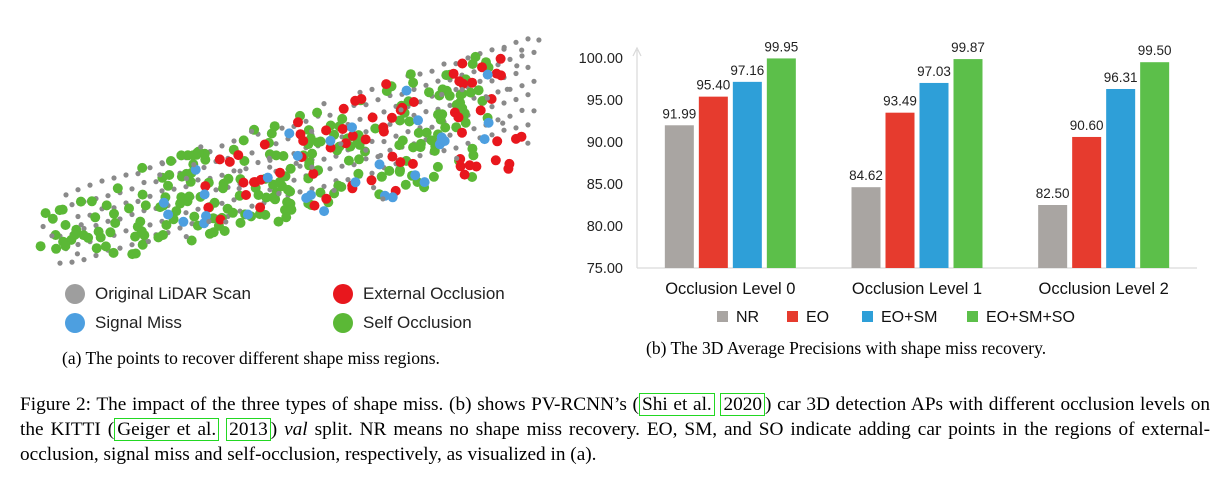 This screenshot has height=480, width=1215. What do you see at coordinates (679, 113) in the screenshot?
I see `bar-value-label: 91.99` at bounding box center [679, 113].